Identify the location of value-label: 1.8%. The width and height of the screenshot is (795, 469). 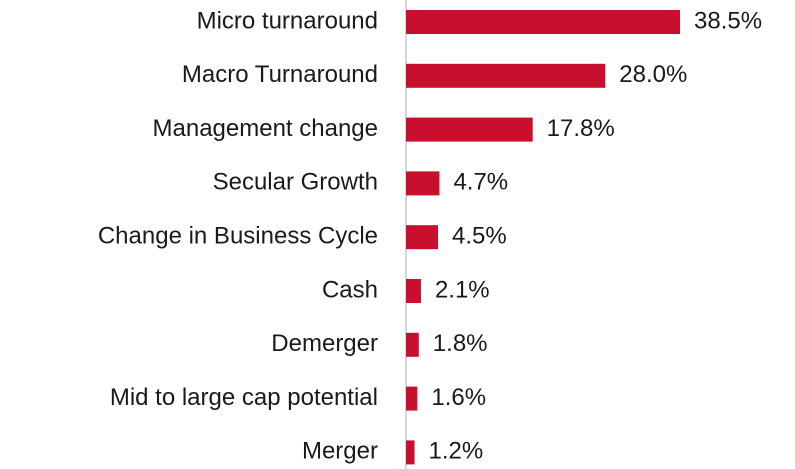
(460, 343).